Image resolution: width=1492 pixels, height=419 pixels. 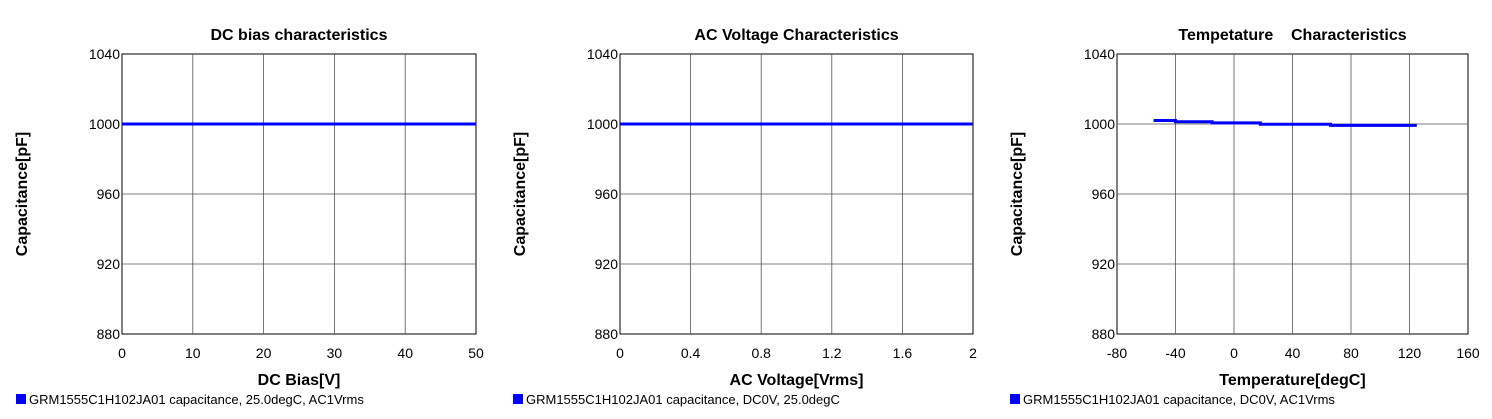 What do you see at coordinates (299, 380) in the screenshot?
I see `x-axis-label: DC Bias[V]` at bounding box center [299, 380].